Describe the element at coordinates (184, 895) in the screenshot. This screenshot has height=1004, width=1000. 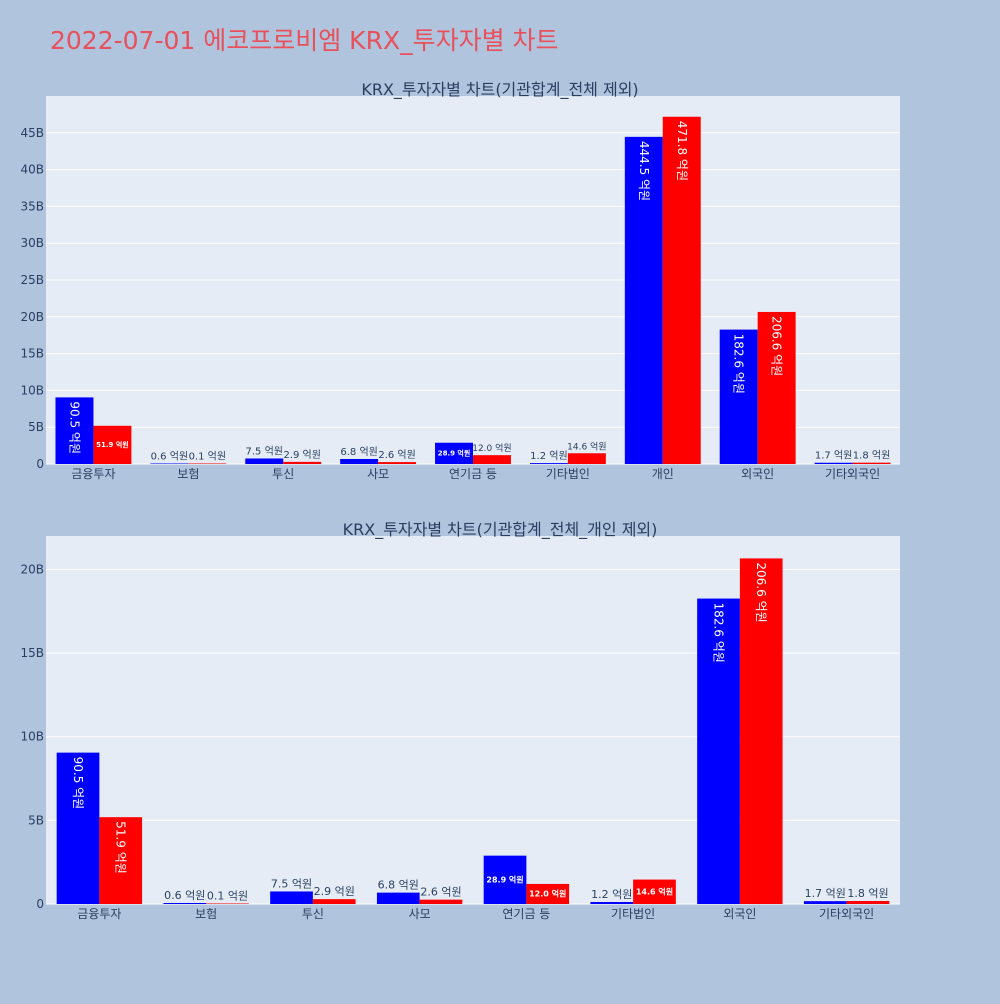
I see `data-label: 0.6 억원` at that location.